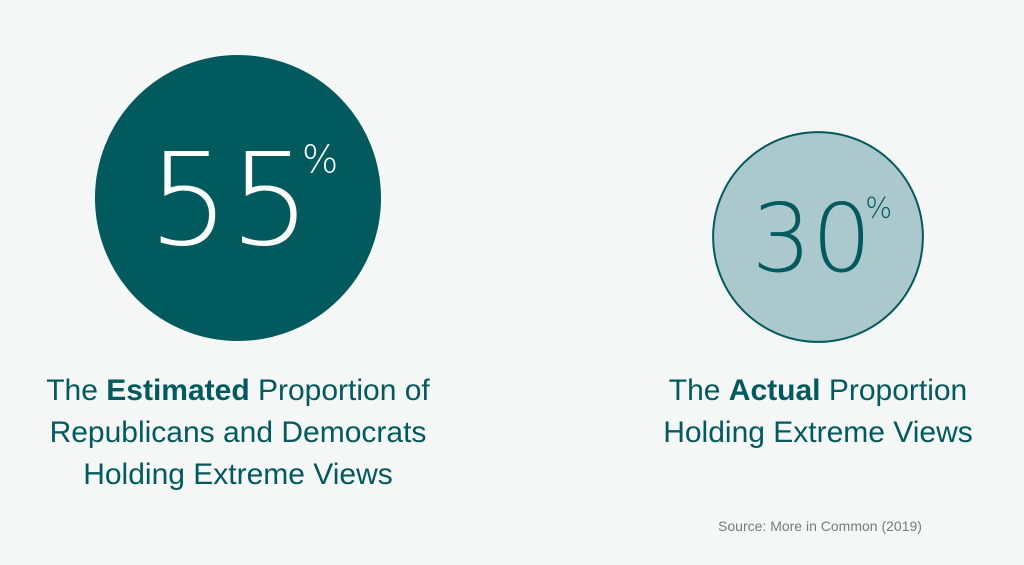 This screenshot has height=565, width=1024. I want to click on category-text: Proportion Holding Extreme Views, so click(818, 411).